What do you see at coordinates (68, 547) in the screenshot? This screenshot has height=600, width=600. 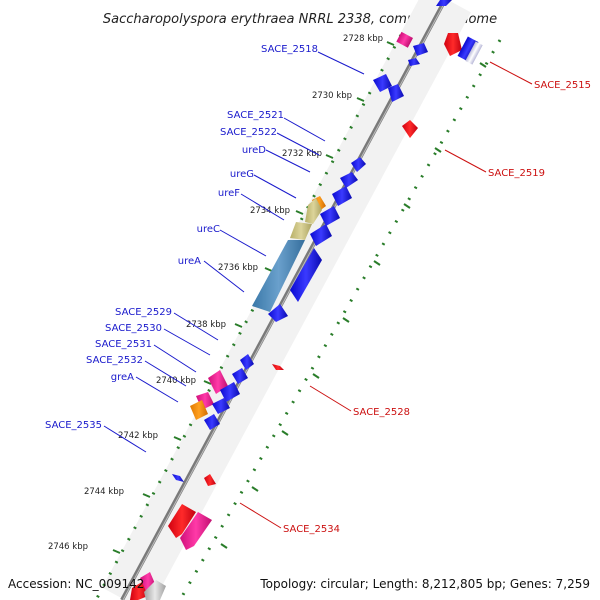 I see `kbp-label: 2746 kbp` at bounding box center [68, 547].